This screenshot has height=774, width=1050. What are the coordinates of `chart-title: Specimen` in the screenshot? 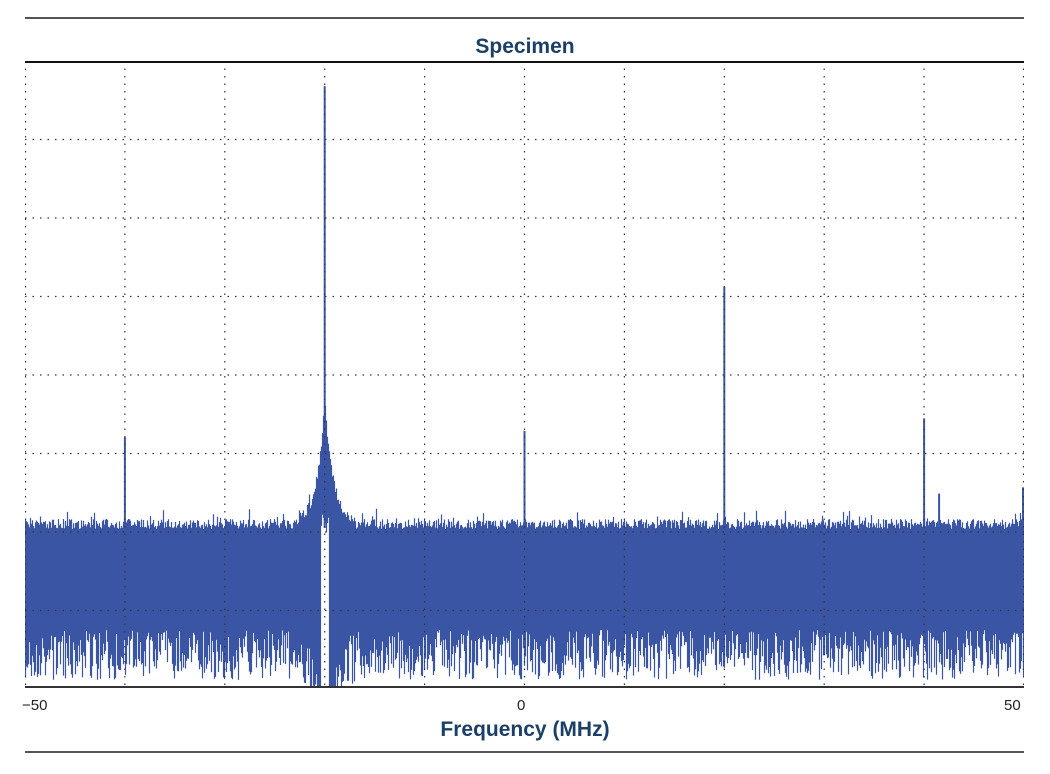 It's located at (525, 46).